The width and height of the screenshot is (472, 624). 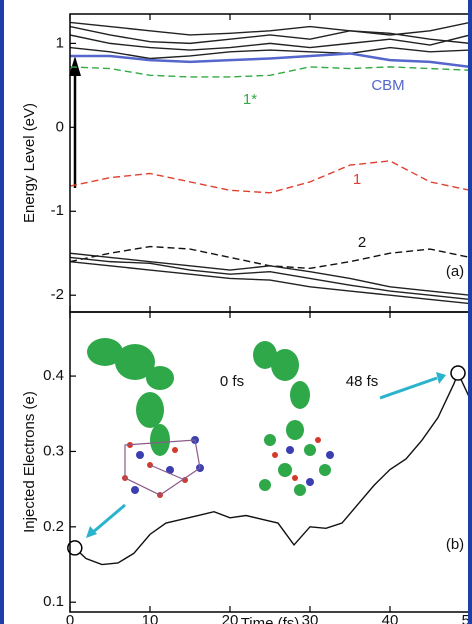 I want to click on x-tick-label: 10, so click(x=150, y=618).